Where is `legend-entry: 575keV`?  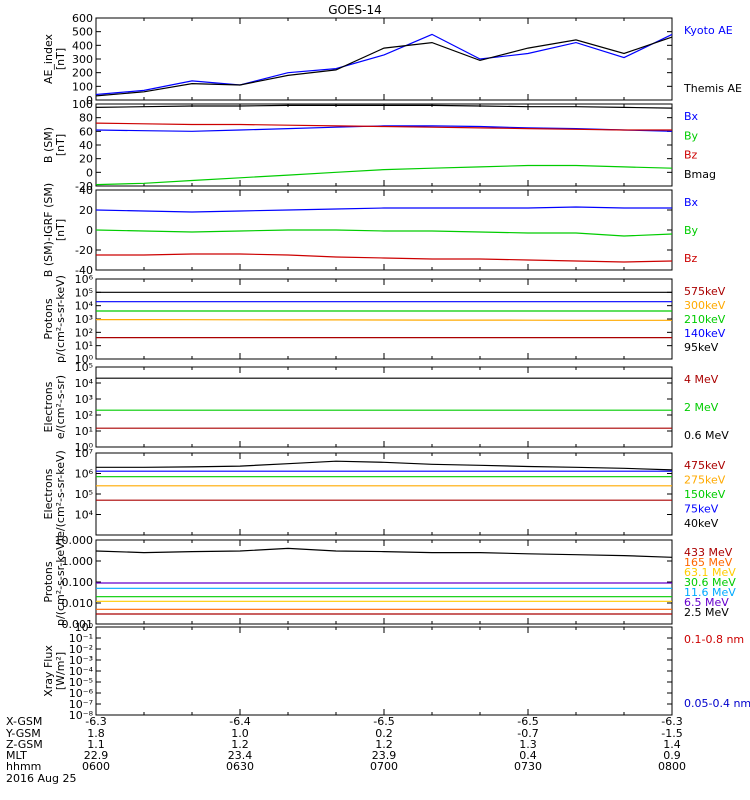 legend-entry: 575keV is located at coordinates (705, 291).